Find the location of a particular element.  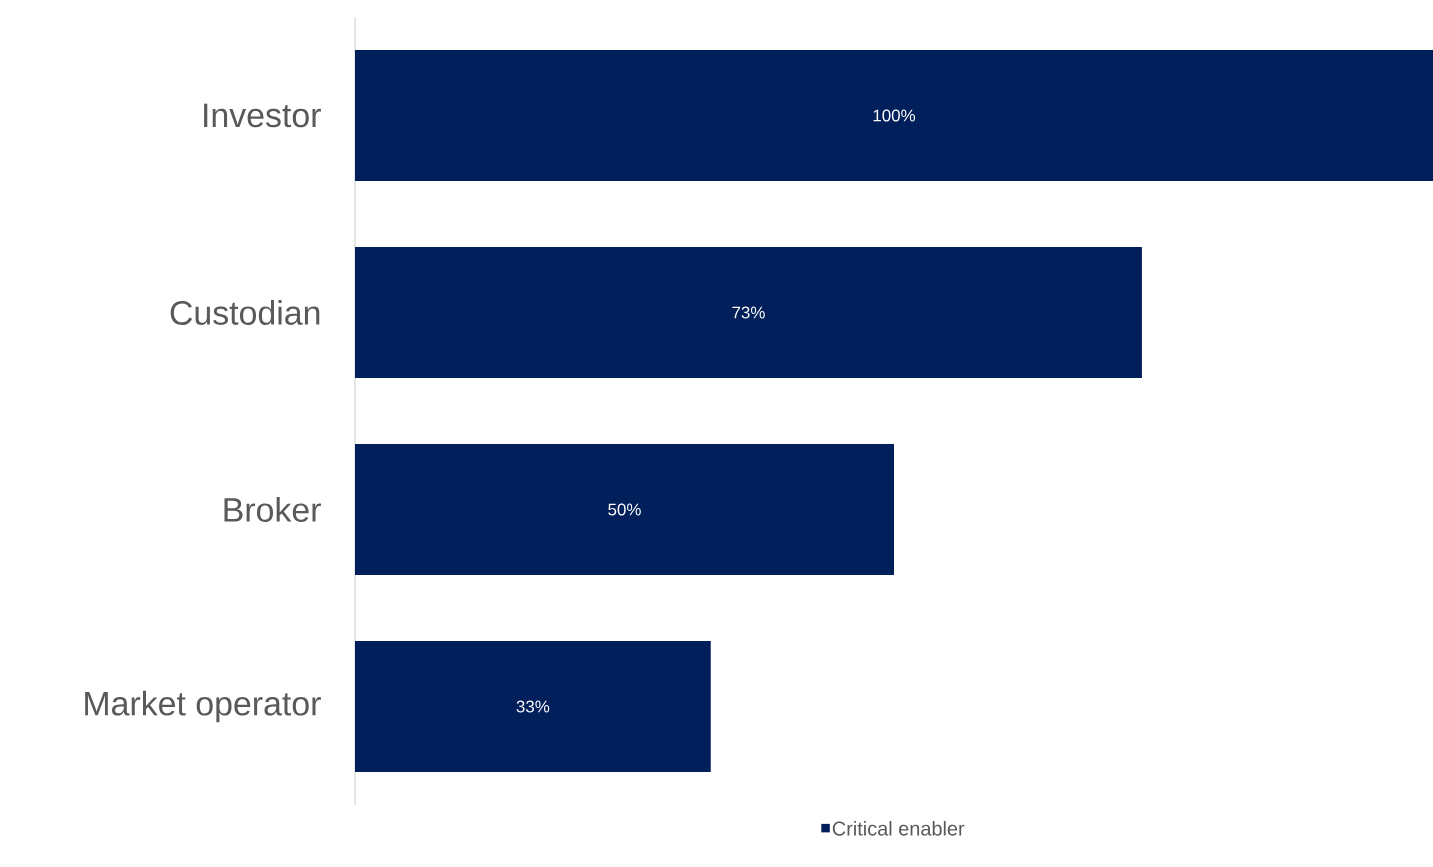

data-label: 33% is located at coordinates (533, 706).